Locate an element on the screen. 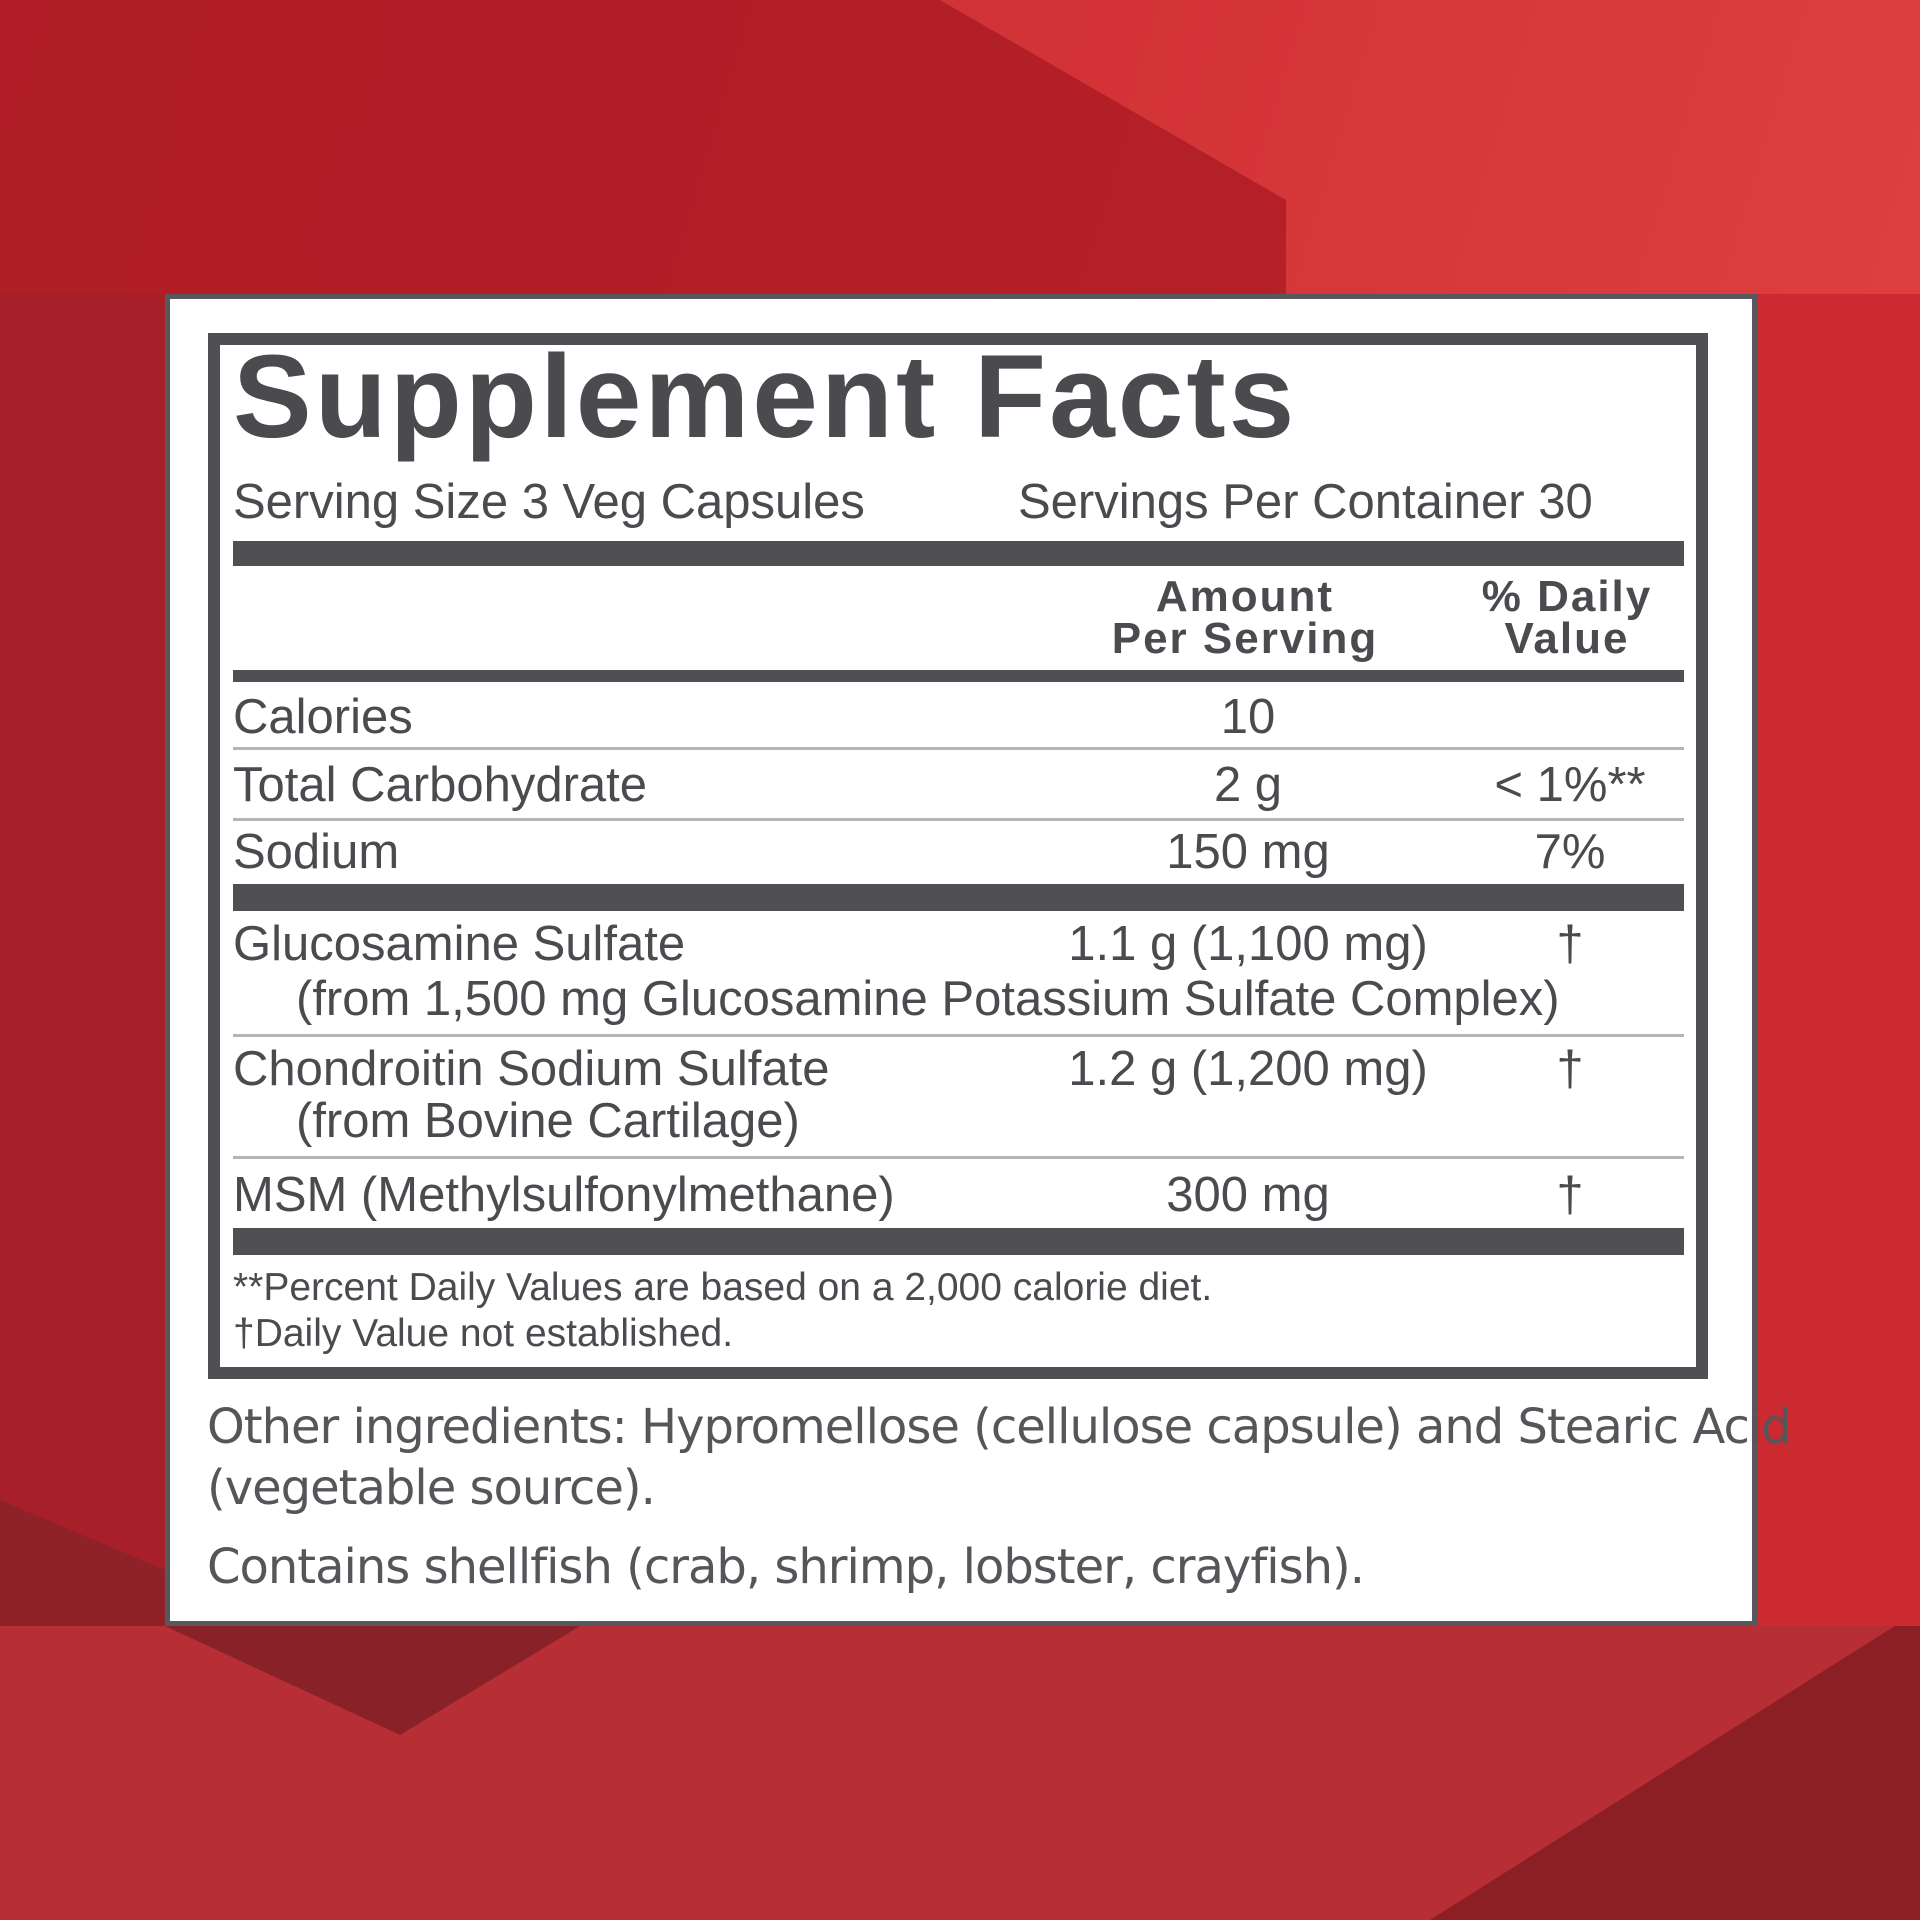 This screenshot has width=1920, height=1920. amount-header: Amount Per Serving is located at coordinates (1245, 617).